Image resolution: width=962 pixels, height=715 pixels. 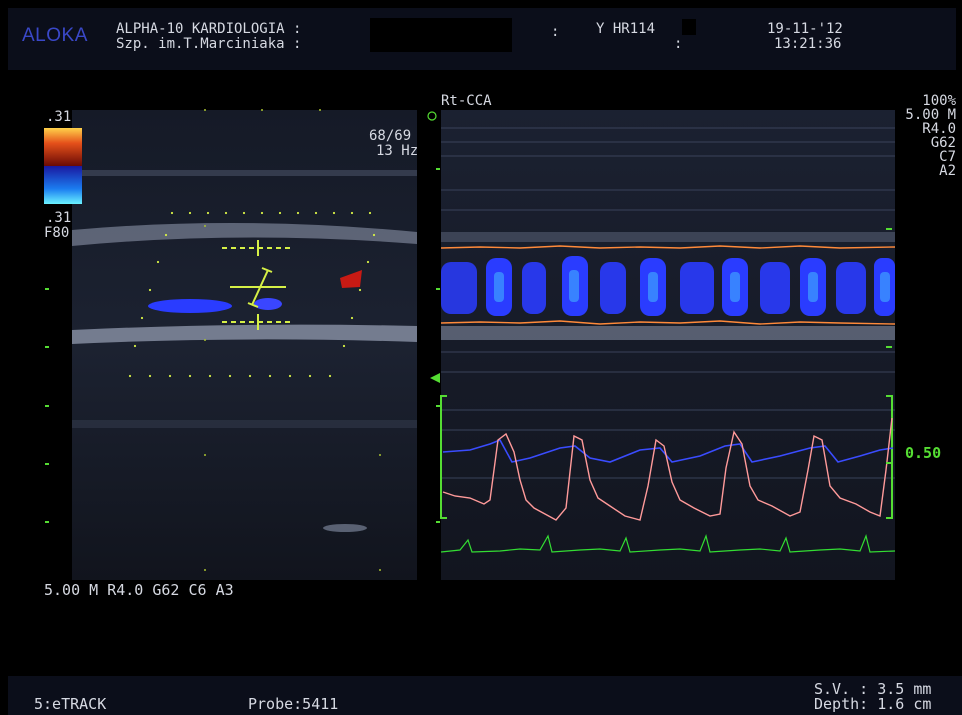 I want to click on mmode-freq: 5.00 M, so click(x=930, y=115).